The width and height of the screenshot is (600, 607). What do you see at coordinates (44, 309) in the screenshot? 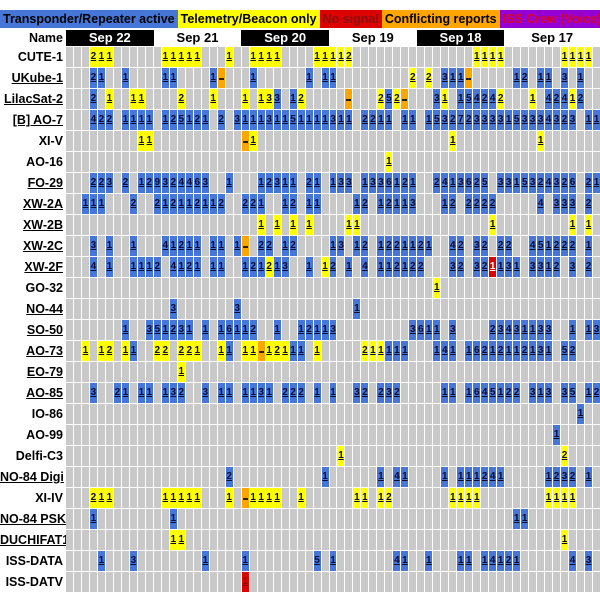
I see `satellite-name: NO-44` at bounding box center [44, 309].